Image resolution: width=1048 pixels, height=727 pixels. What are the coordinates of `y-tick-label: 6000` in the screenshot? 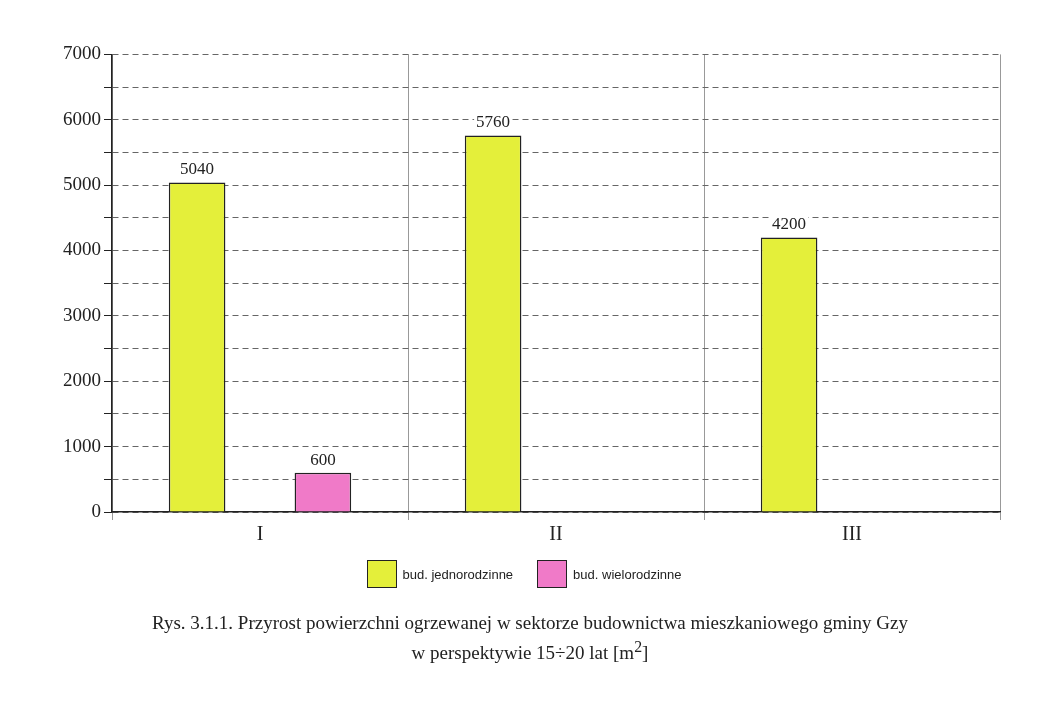 It's located at (82, 118).